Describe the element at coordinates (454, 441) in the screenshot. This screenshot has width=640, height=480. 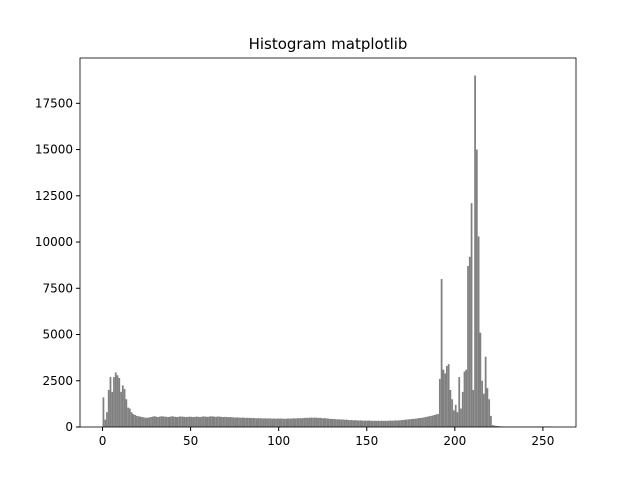
I see `x-tick-label: 200` at that location.